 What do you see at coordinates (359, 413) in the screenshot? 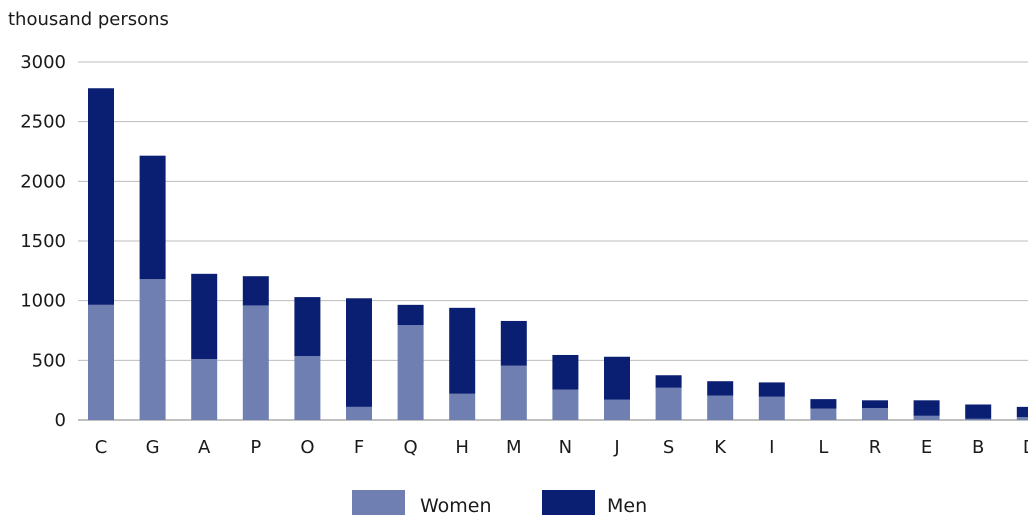
I see `bar-women-F` at bounding box center [359, 413].